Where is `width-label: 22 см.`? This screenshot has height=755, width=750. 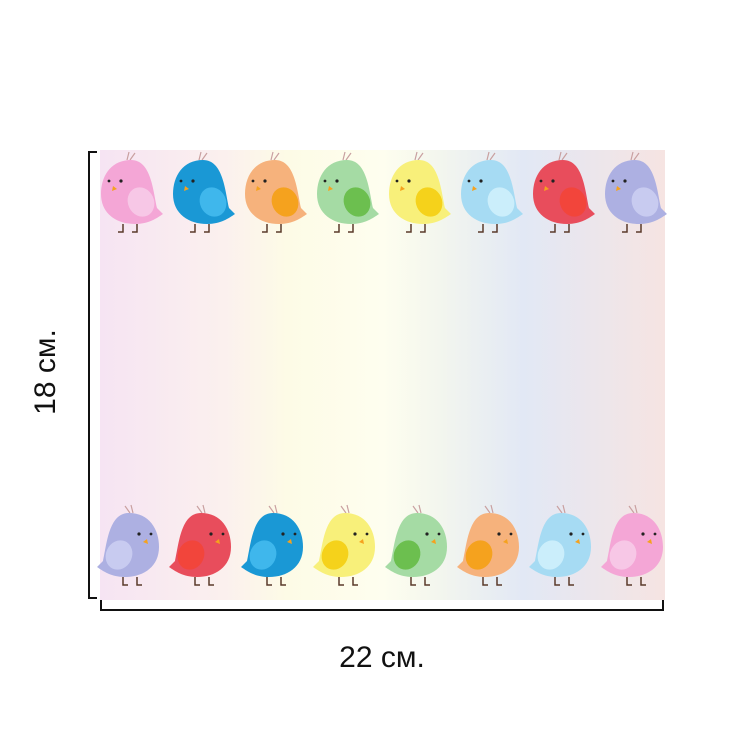 width-label: 22 см. is located at coordinates (382, 657).